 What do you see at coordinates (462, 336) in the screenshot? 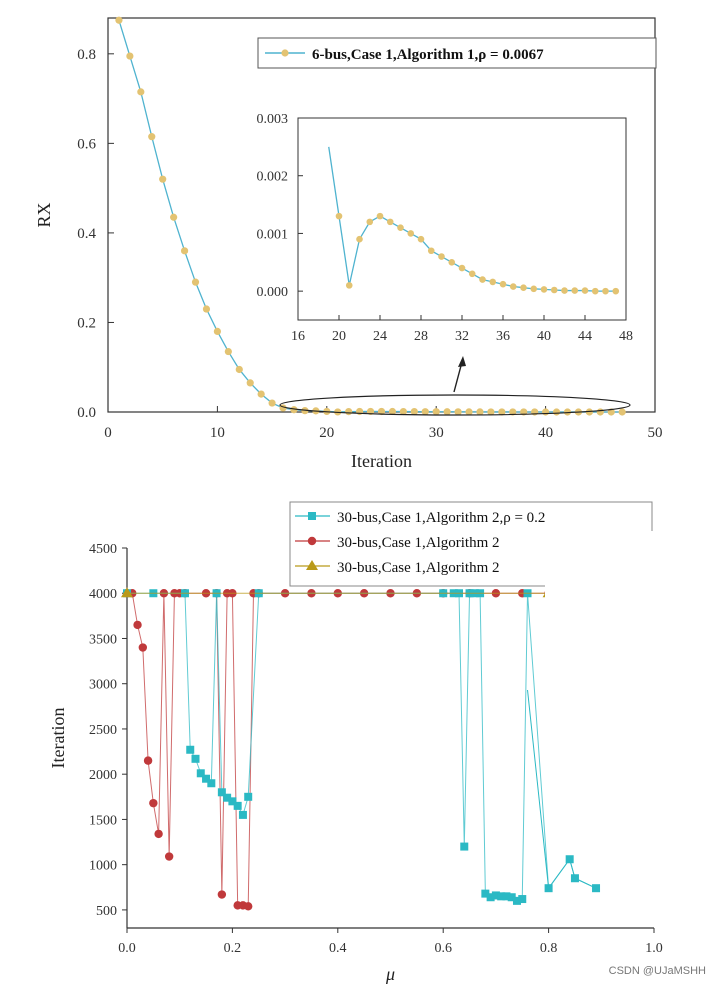
I see `inset-x-tick-label: 32` at bounding box center [462, 336].